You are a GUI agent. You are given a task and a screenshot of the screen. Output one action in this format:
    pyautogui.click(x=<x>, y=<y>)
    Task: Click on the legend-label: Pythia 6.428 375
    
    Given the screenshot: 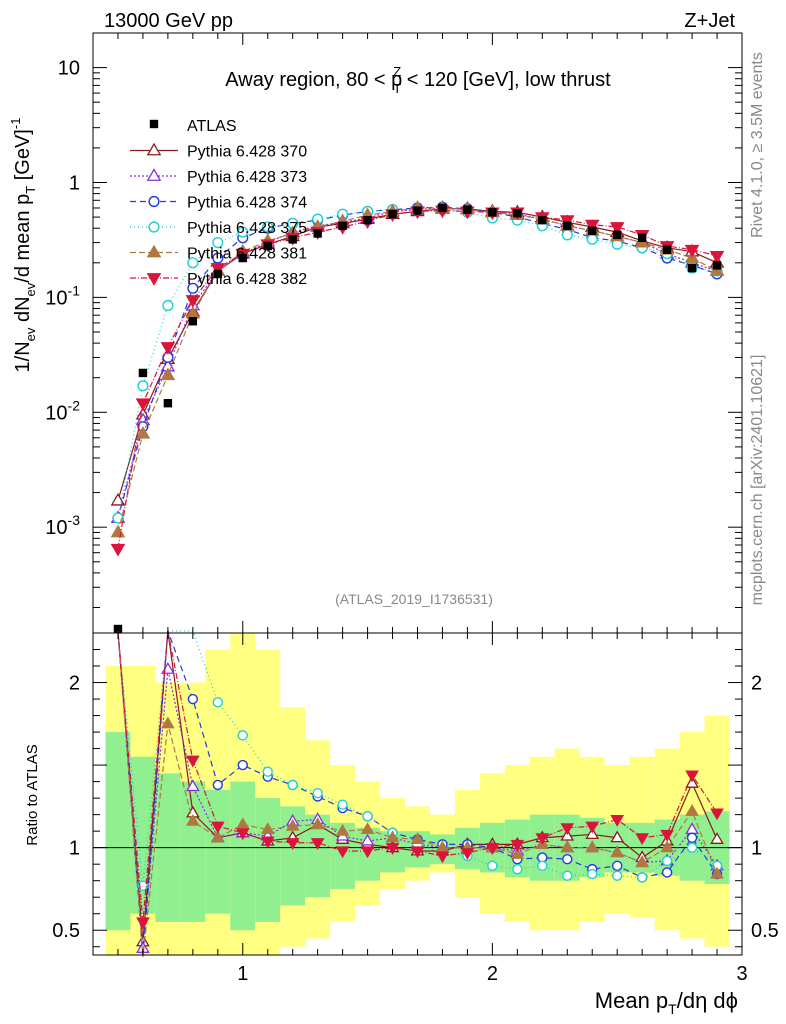 What is the action you would take?
    pyautogui.click(x=247, y=228)
    